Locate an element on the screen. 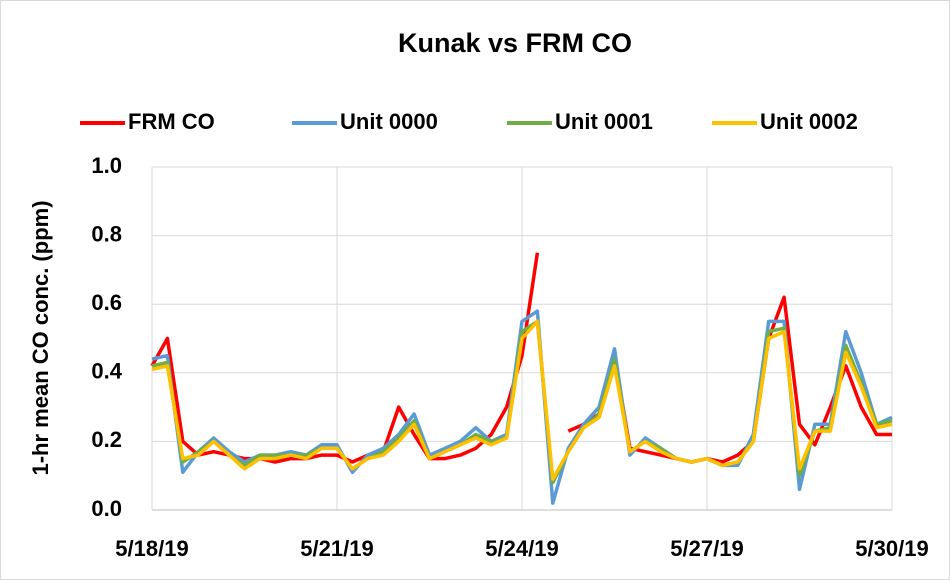 The height and width of the screenshot is (580, 950). x-tick-label: 5/21/19 is located at coordinates (336, 548).